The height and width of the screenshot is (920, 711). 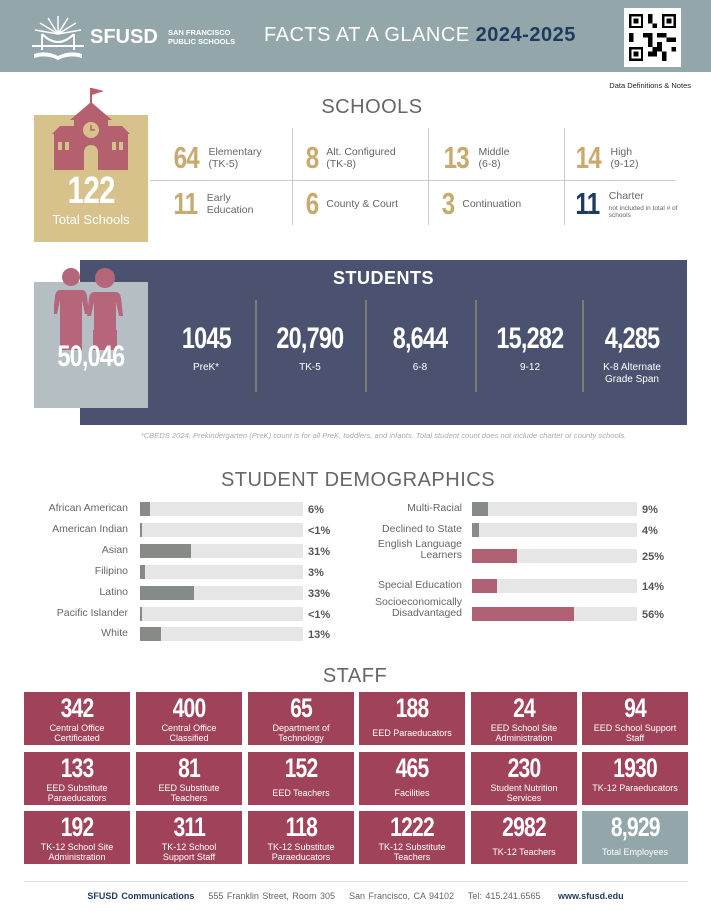 What do you see at coordinates (605, 158) in the screenshot?
I see `school-type-3: 14 High (9-12)` at bounding box center [605, 158].